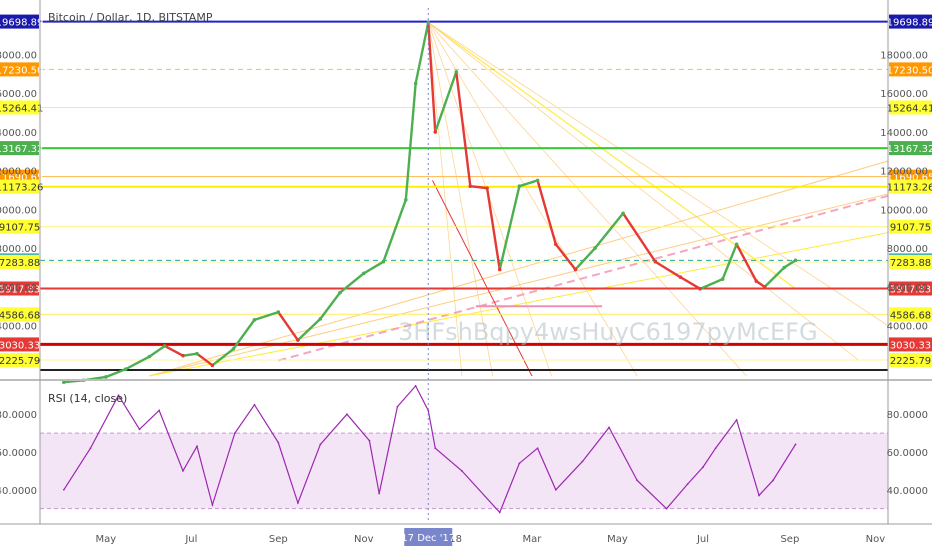 Image resolution: width=932 pixels, height=554 pixels. What do you see at coordinates (464, 471) in the screenshot?
I see `rsi-band` at bounding box center [464, 471].